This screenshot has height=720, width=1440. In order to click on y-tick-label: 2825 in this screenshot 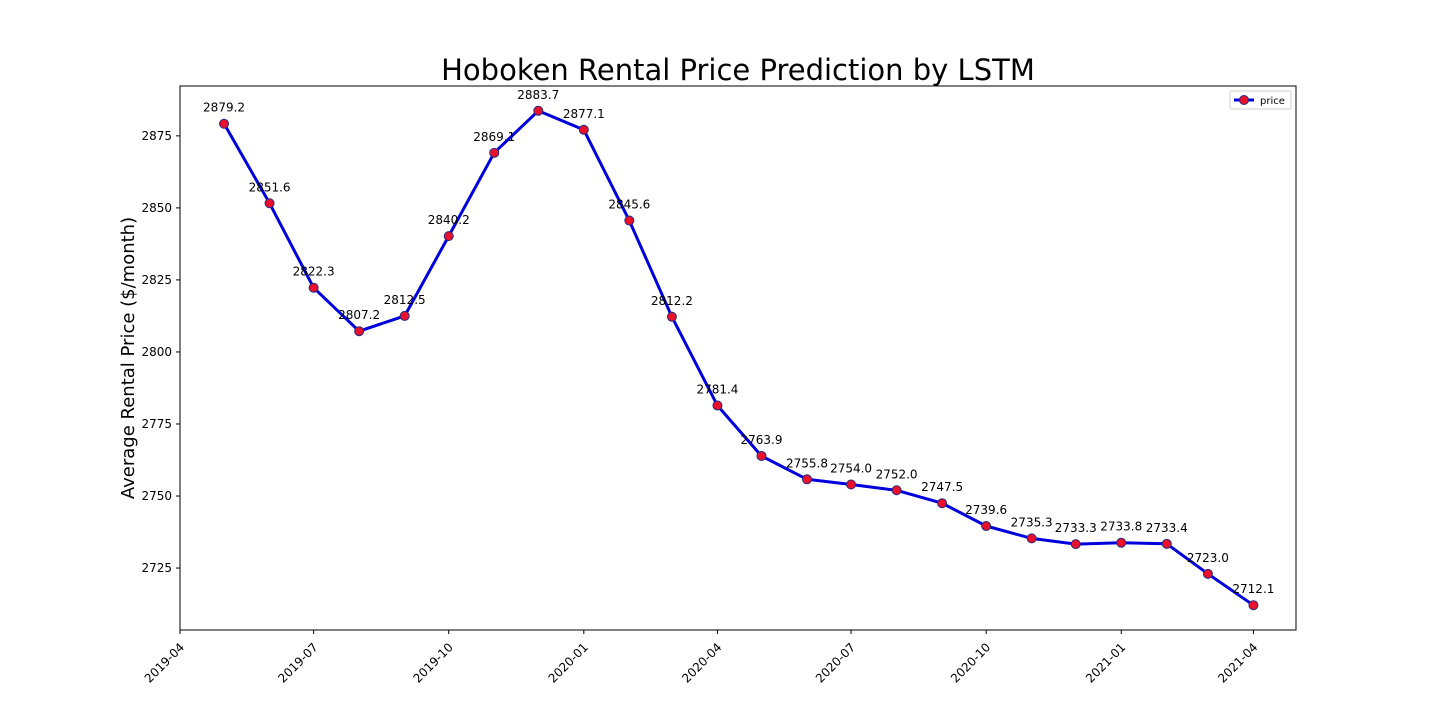, I will do `click(156, 280)`.